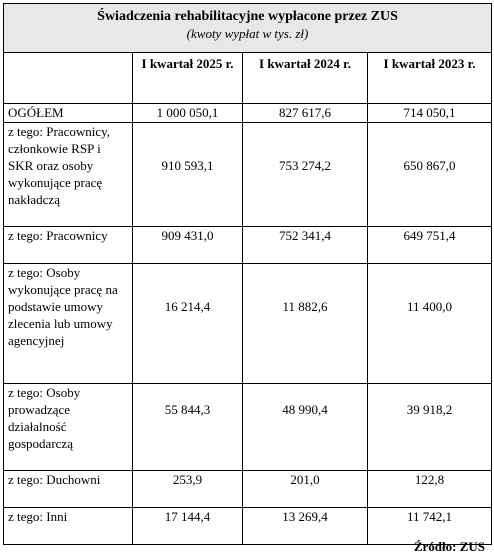  What do you see at coordinates (247, 33) in the screenshot?
I see `table-subtitle: (kwoty wypłat w tys. zł)` at bounding box center [247, 33].